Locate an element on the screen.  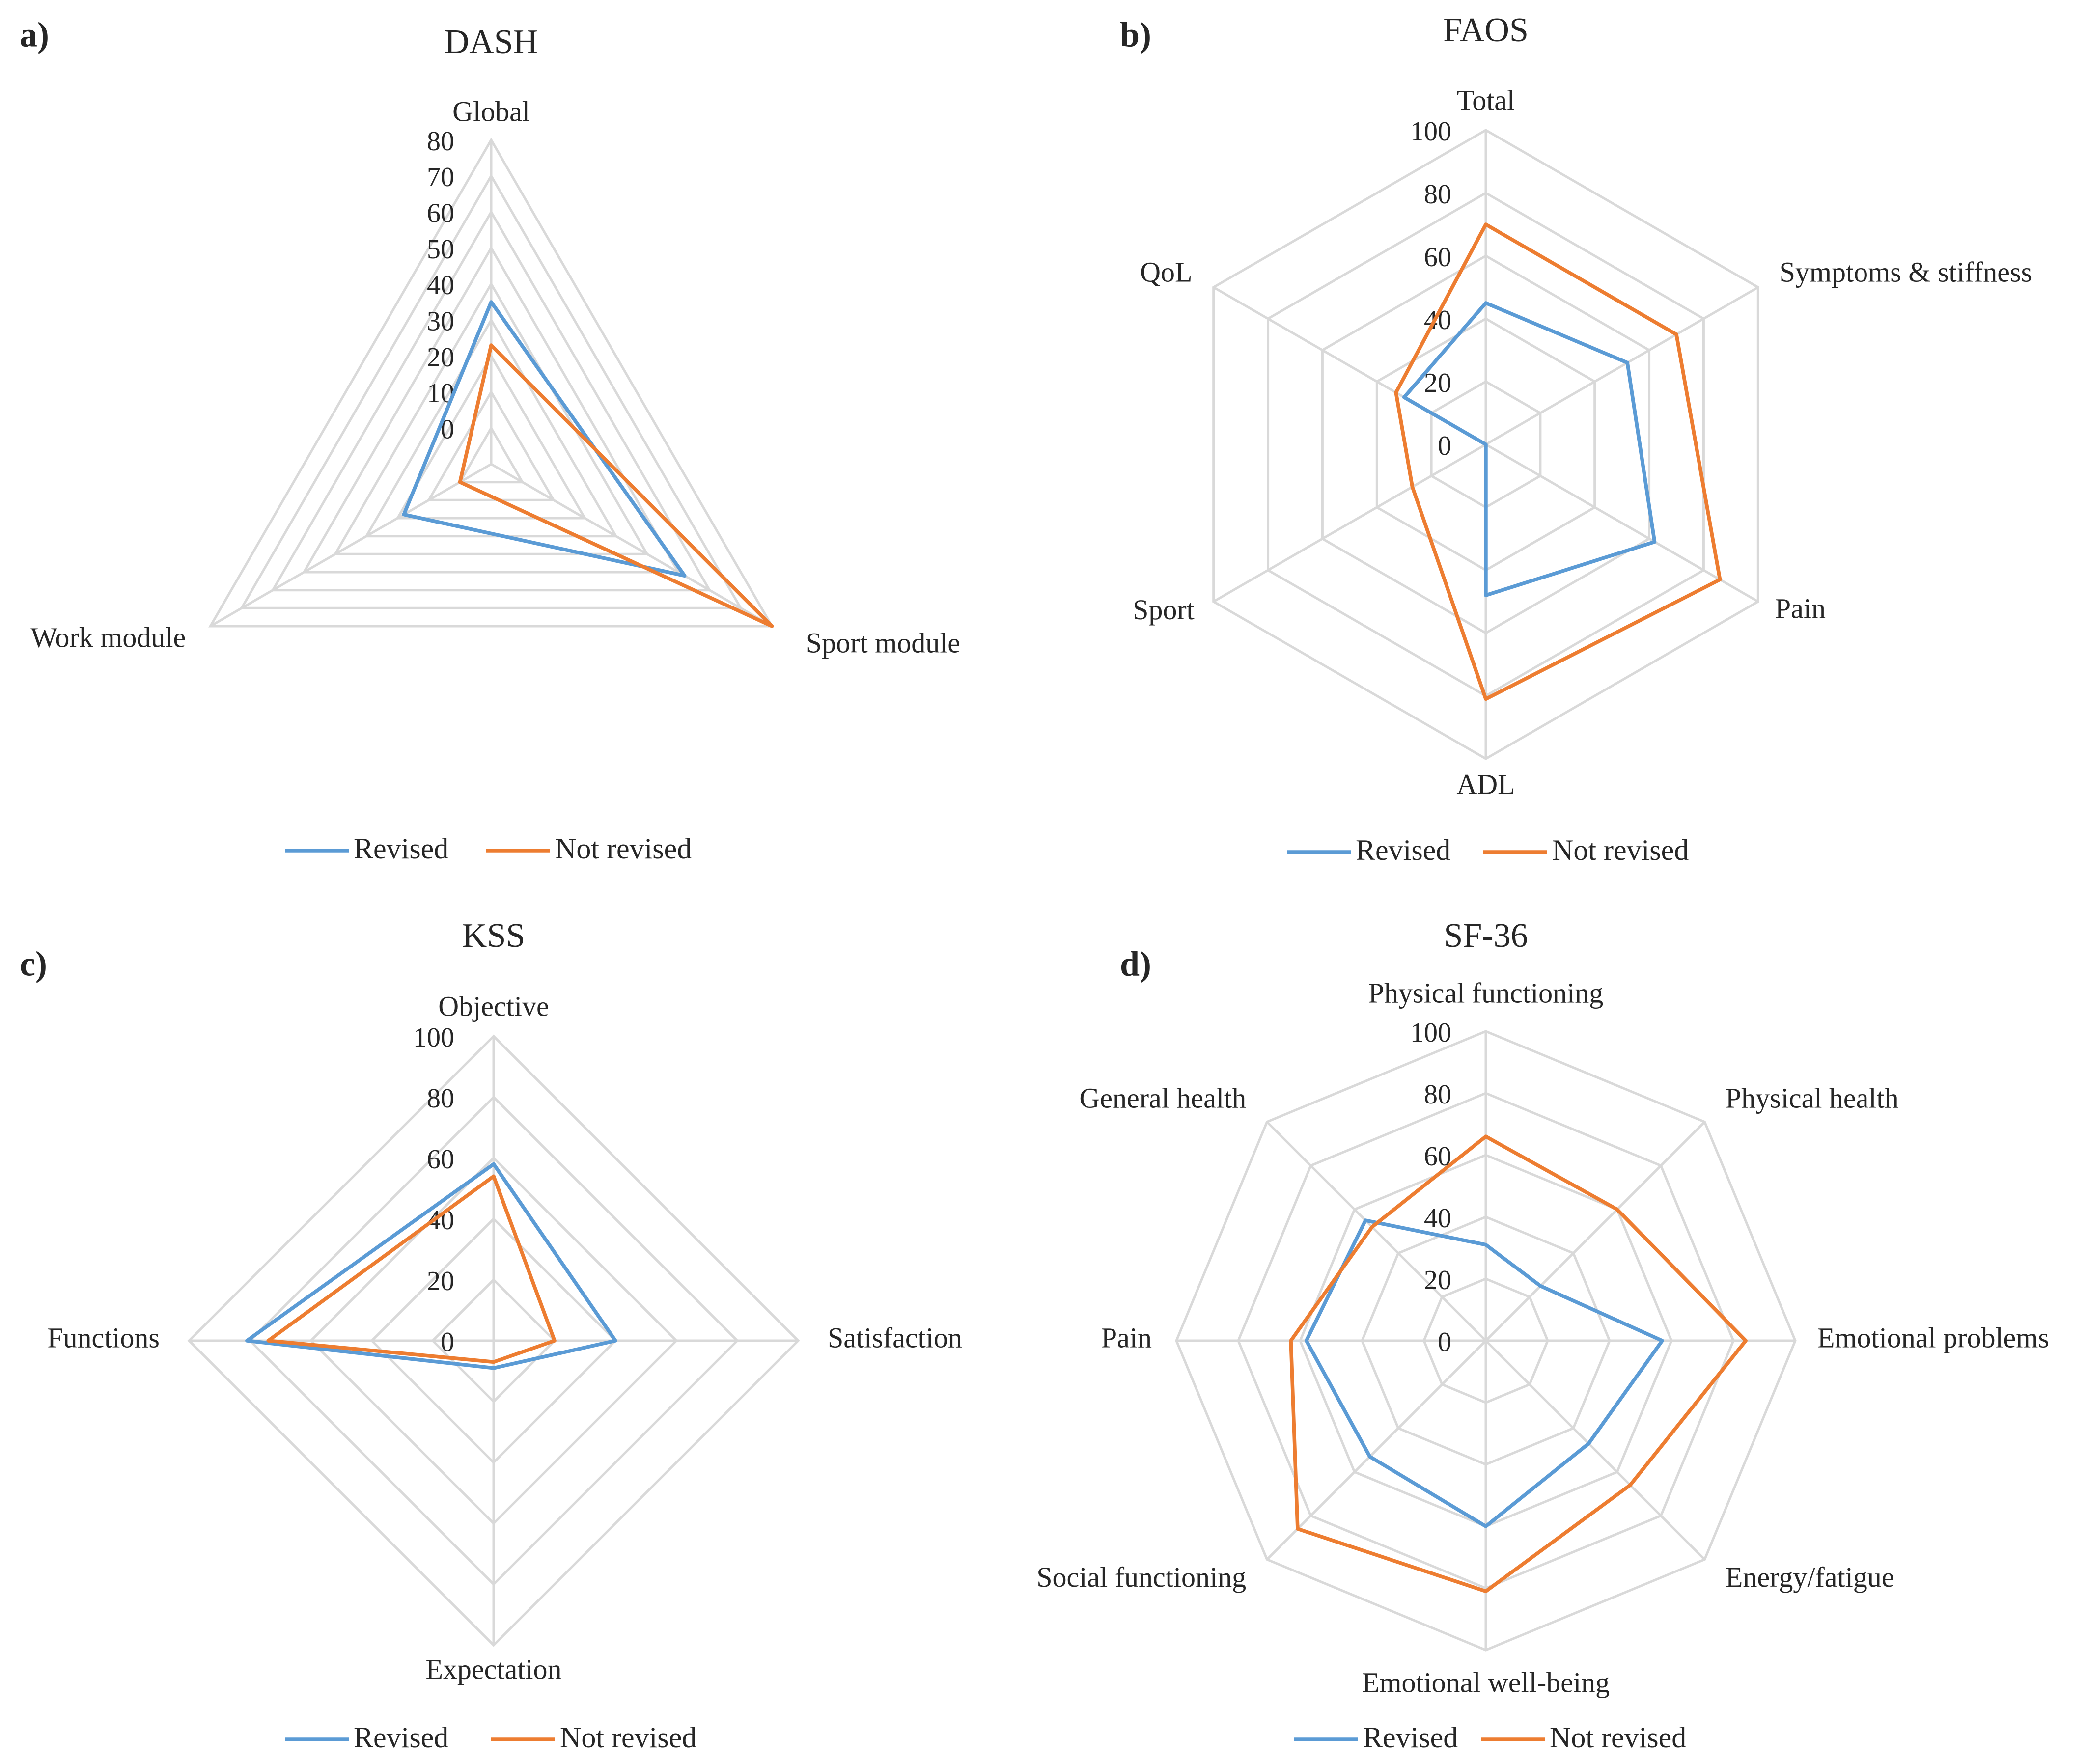
category-label: Physical health is located at coordinates (1812, 1098).